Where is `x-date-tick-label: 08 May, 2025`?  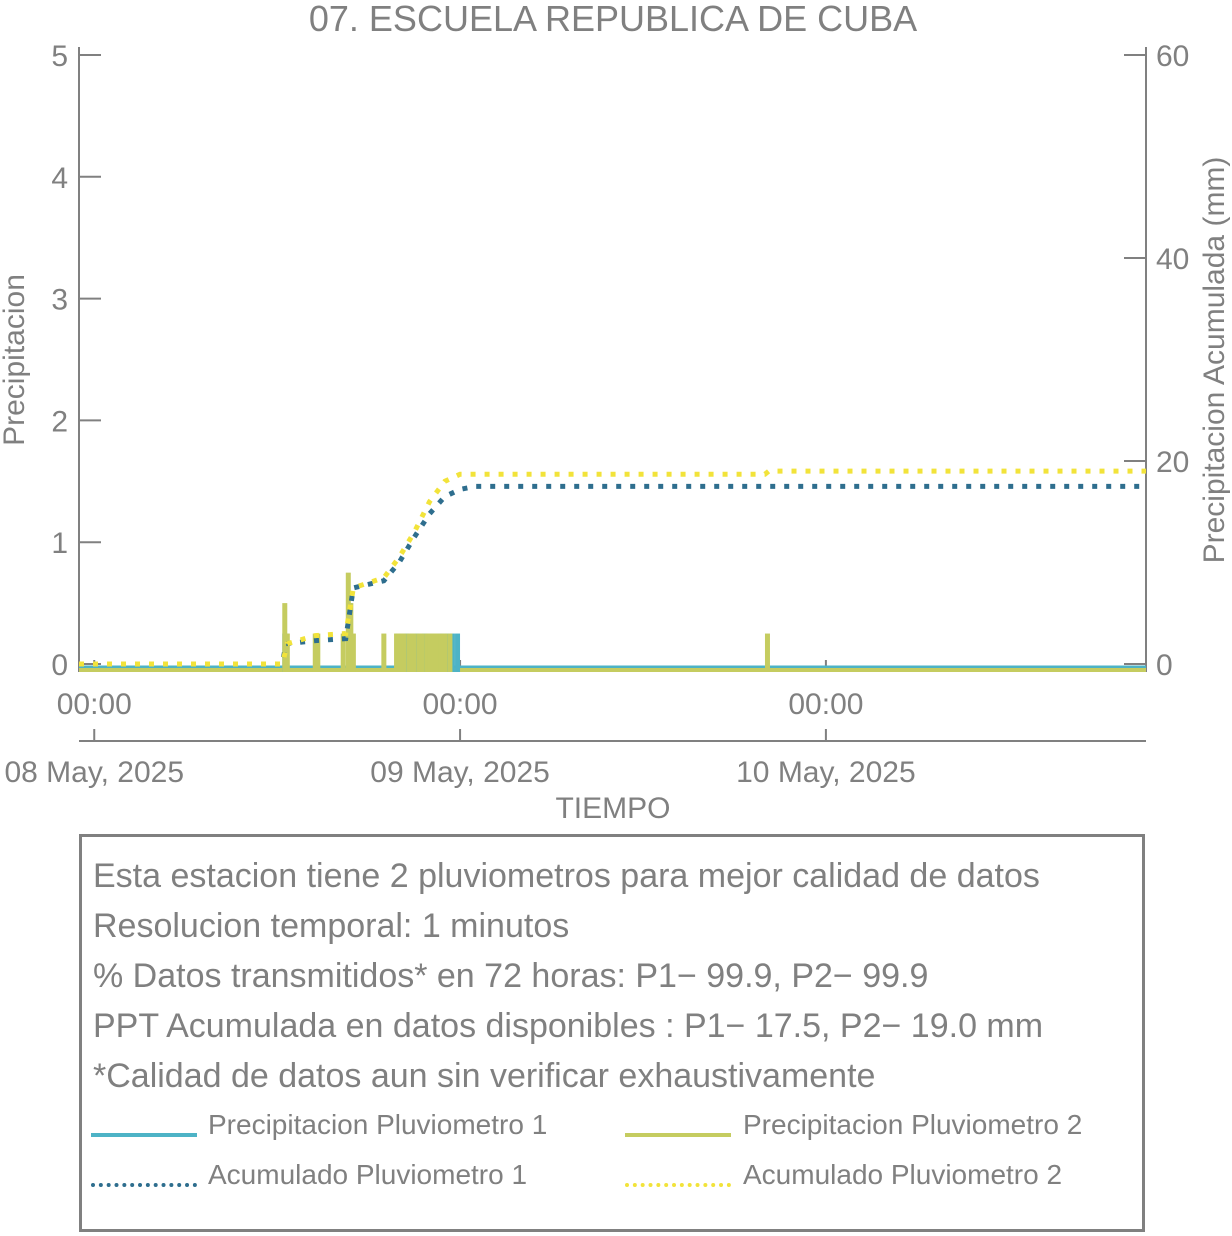 x-date-tick-label: 08 May, 2025 is located at coordinates (94, 772).